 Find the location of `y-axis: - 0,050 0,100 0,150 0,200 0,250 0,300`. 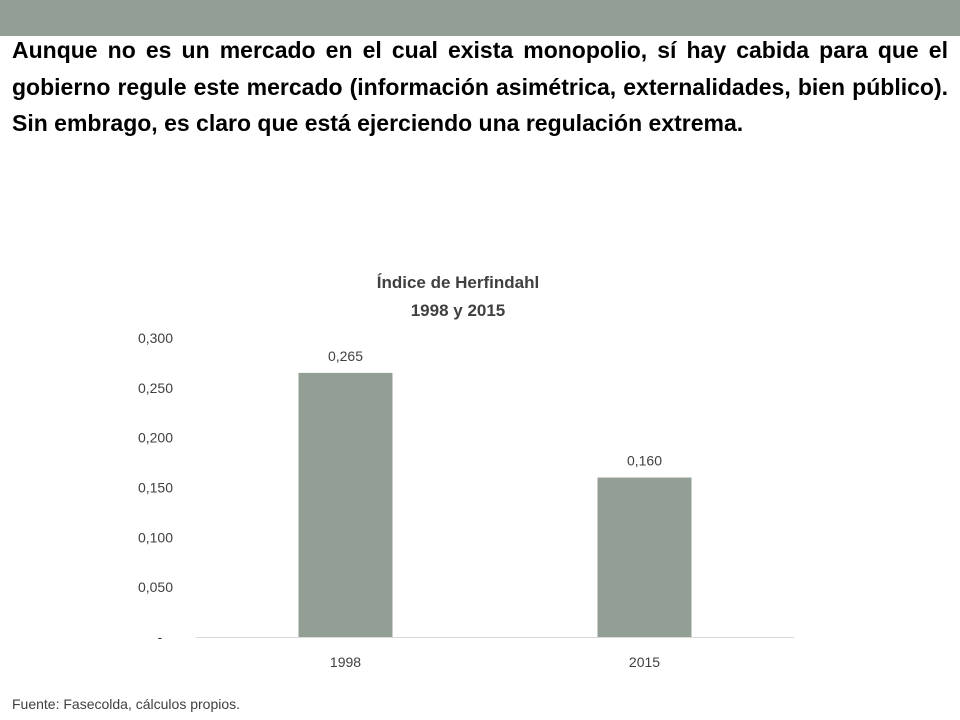

y-axis: - 0,050 0,100 0,150 0,200 0,250 0,300 is located at coordinates (155, 487).